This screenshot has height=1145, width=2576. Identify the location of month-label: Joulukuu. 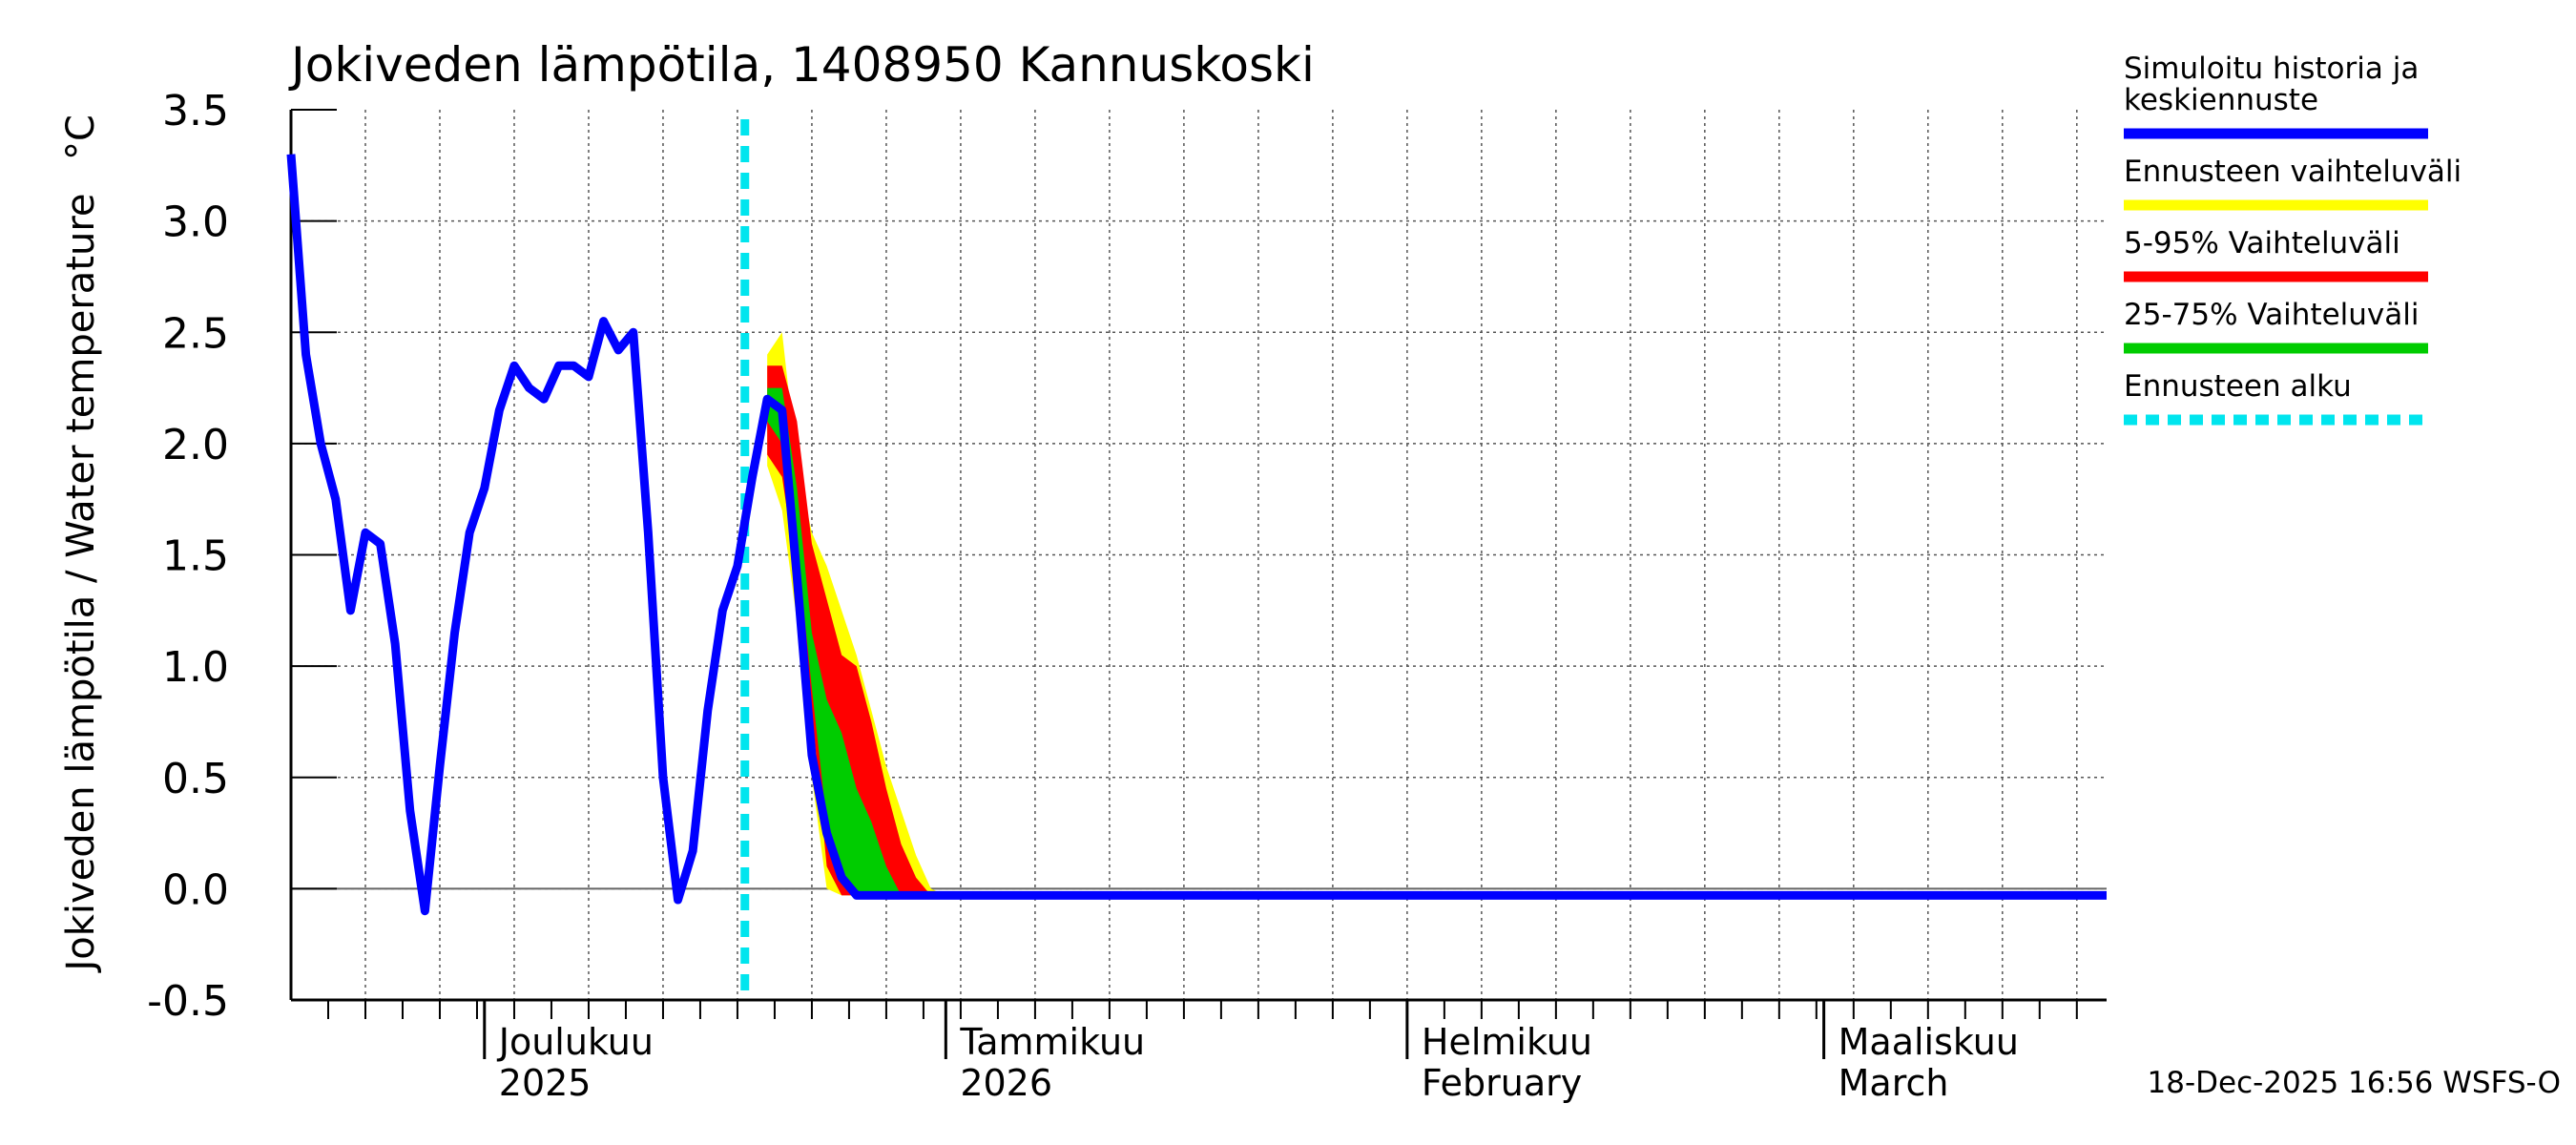
(575, 1042).